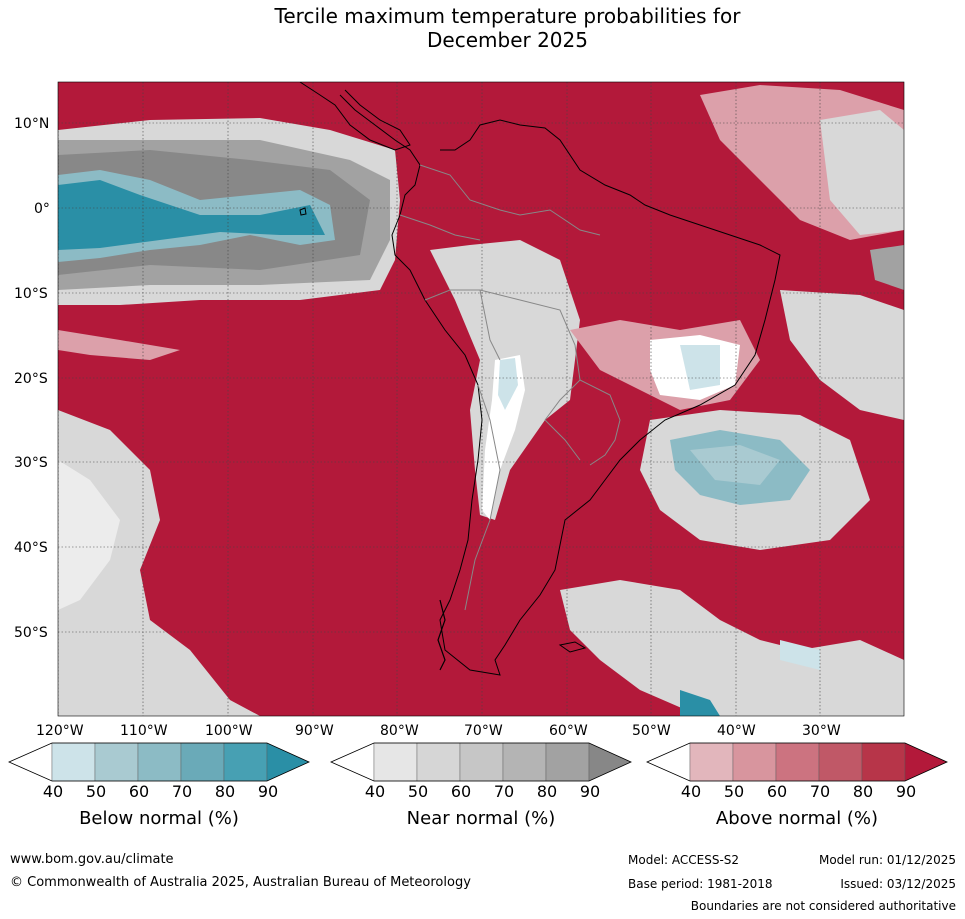 This screenshot has height=919, width=965. Describe the element at coordinates (229, 731) in the screenshot. I see `lon-label-100w: 100°W` at that location.